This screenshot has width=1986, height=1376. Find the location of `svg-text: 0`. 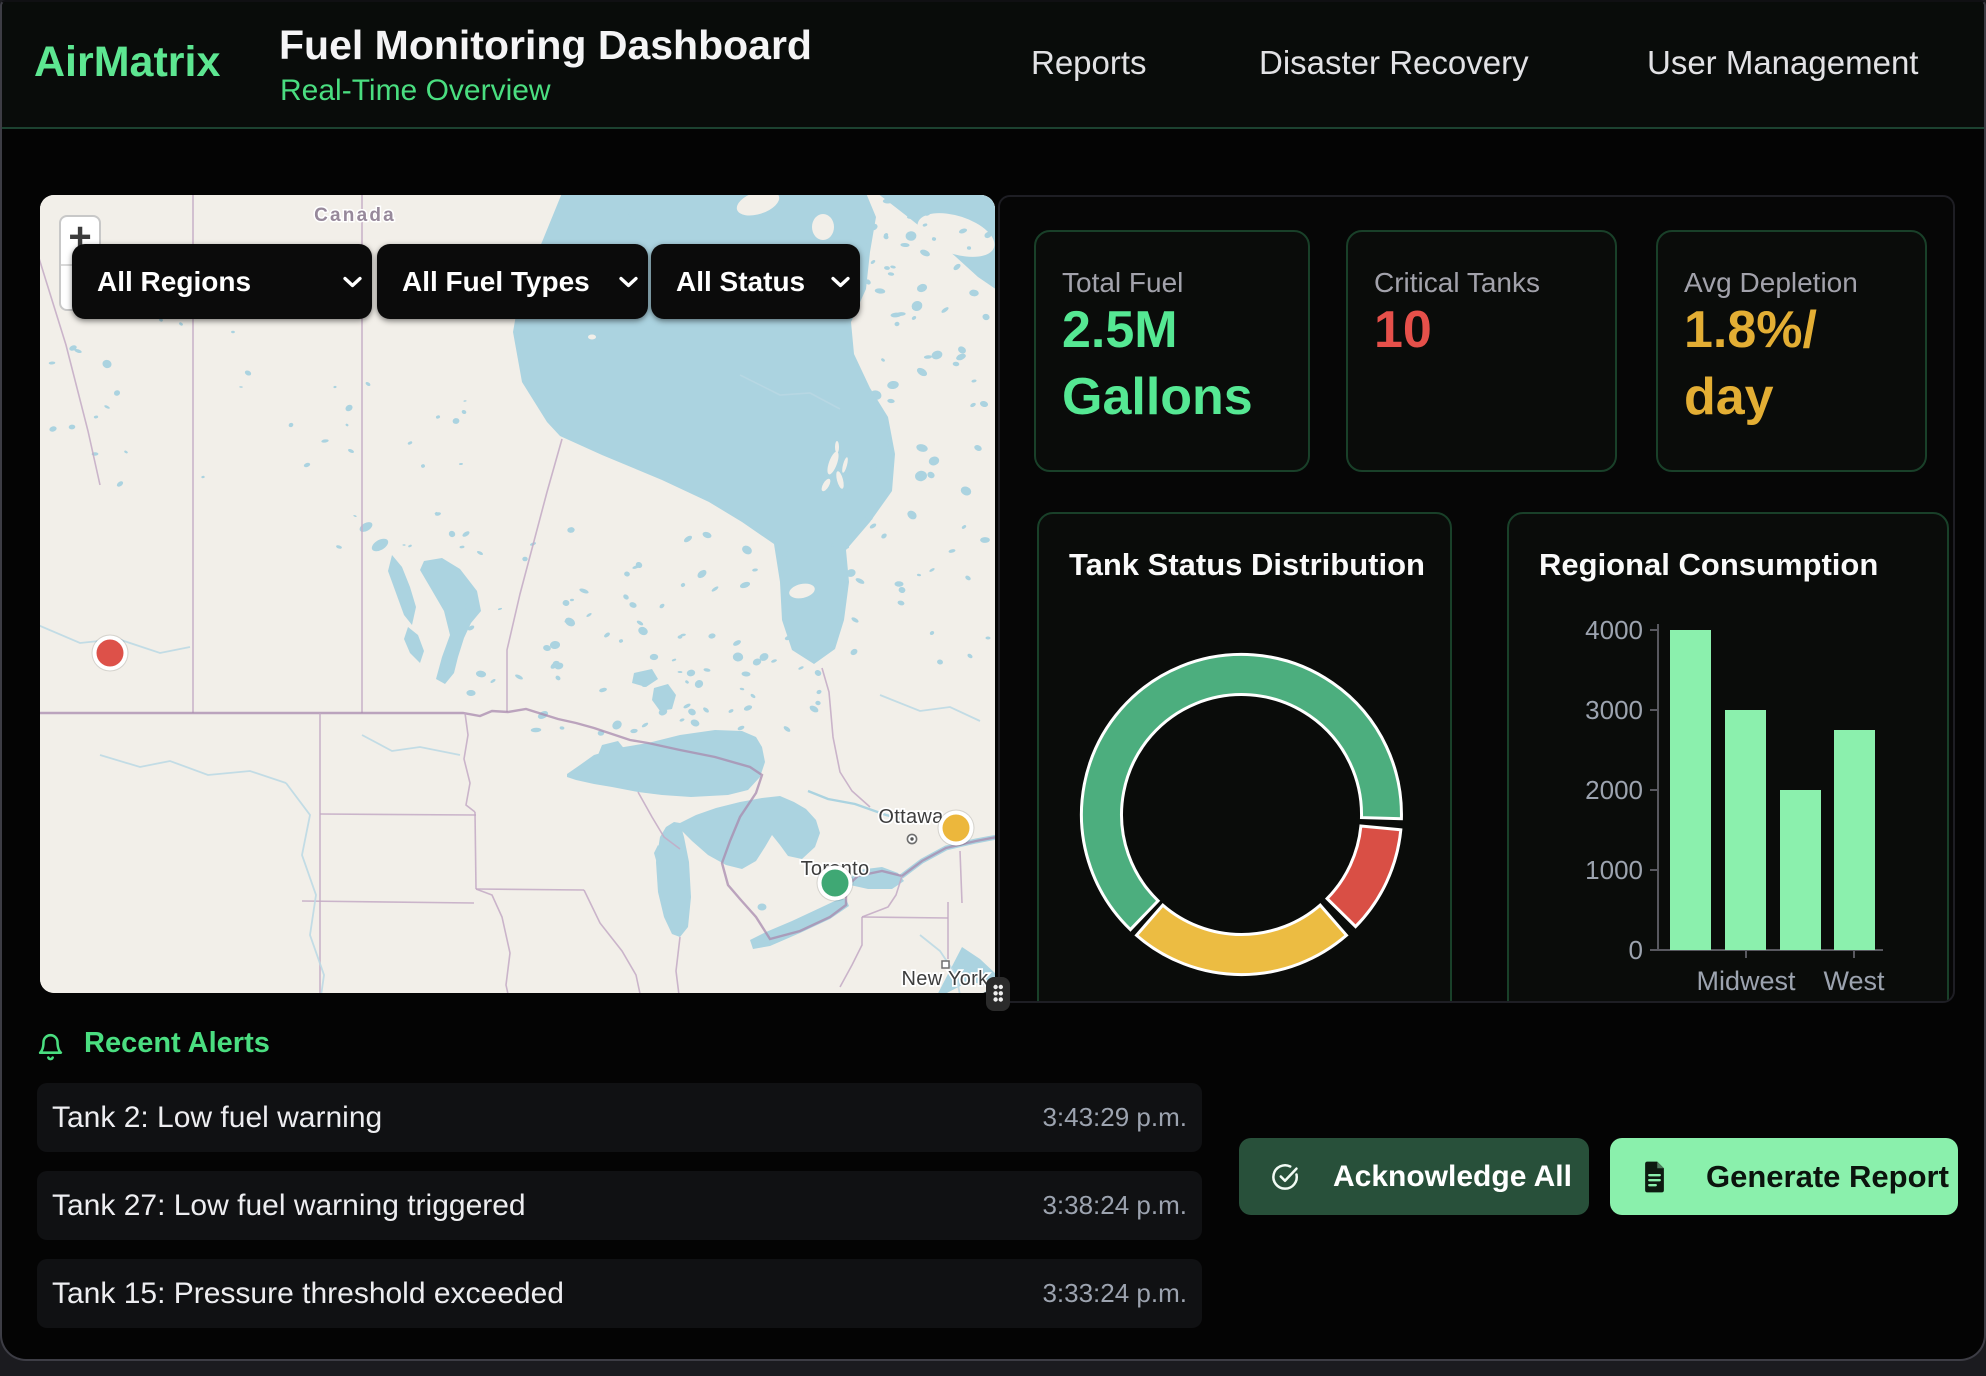

svg-text: 0 is located at coordinates (1636, 950).